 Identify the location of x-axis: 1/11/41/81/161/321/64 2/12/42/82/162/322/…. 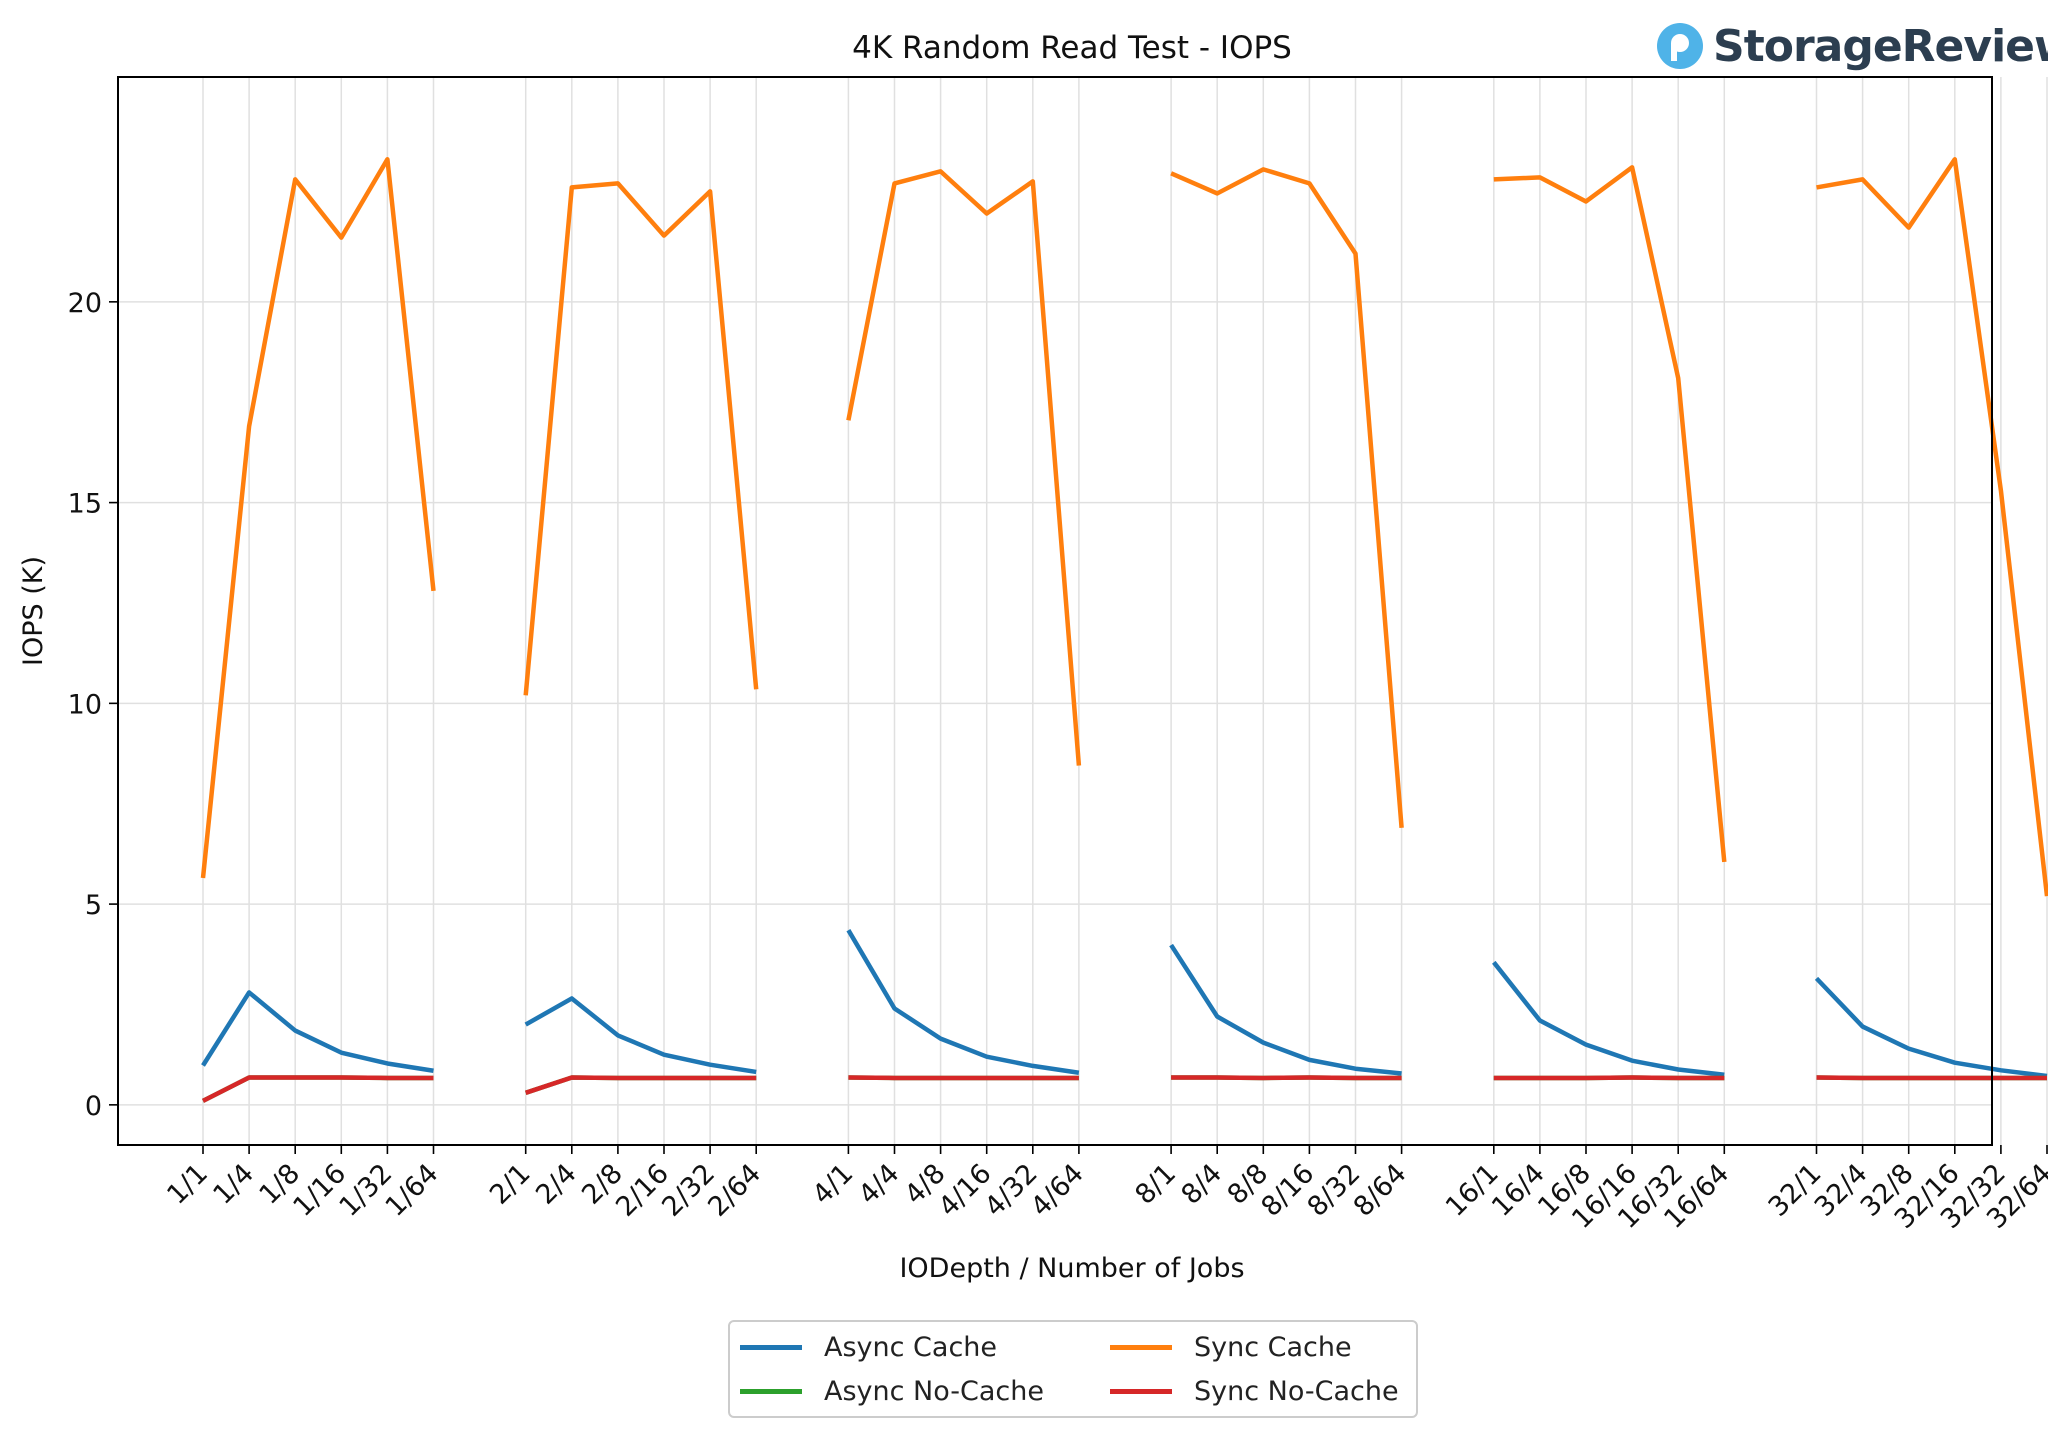
(1104, 1190).